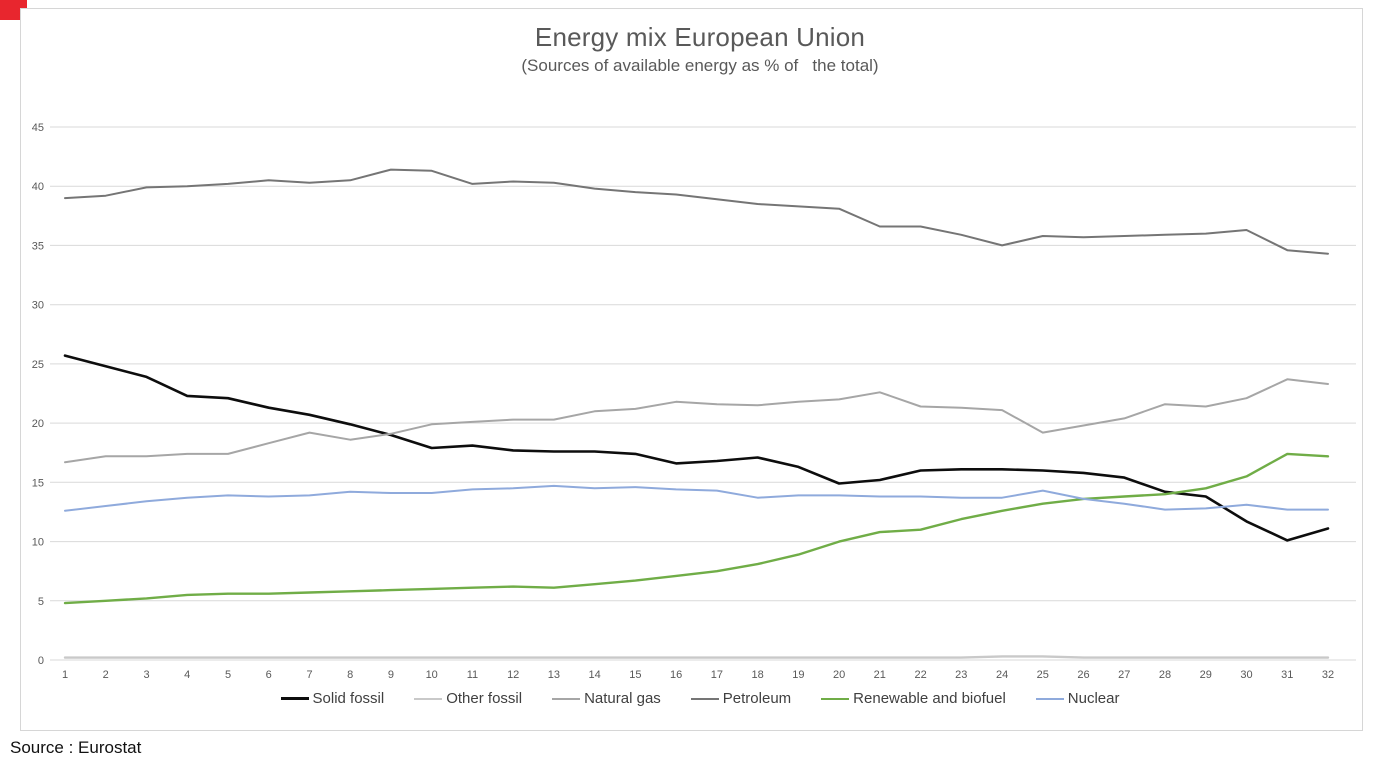 Image resolution: width=1400 pixels, height=777 pixels. I want to click on y-tick-label: 10, so click(38, 543).